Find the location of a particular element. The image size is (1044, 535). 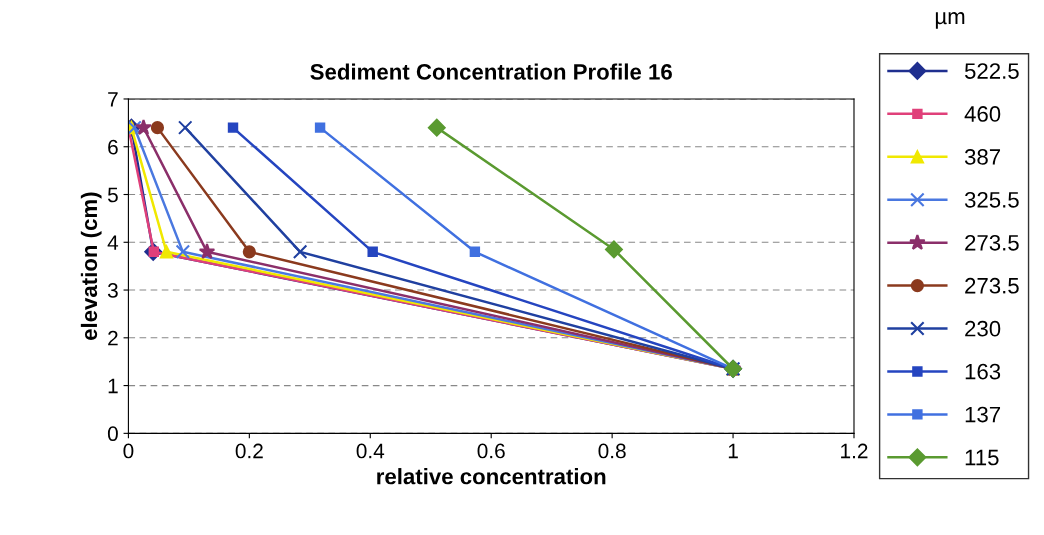

x-tick-label: 0.6 is located at coordinates (491, 451).